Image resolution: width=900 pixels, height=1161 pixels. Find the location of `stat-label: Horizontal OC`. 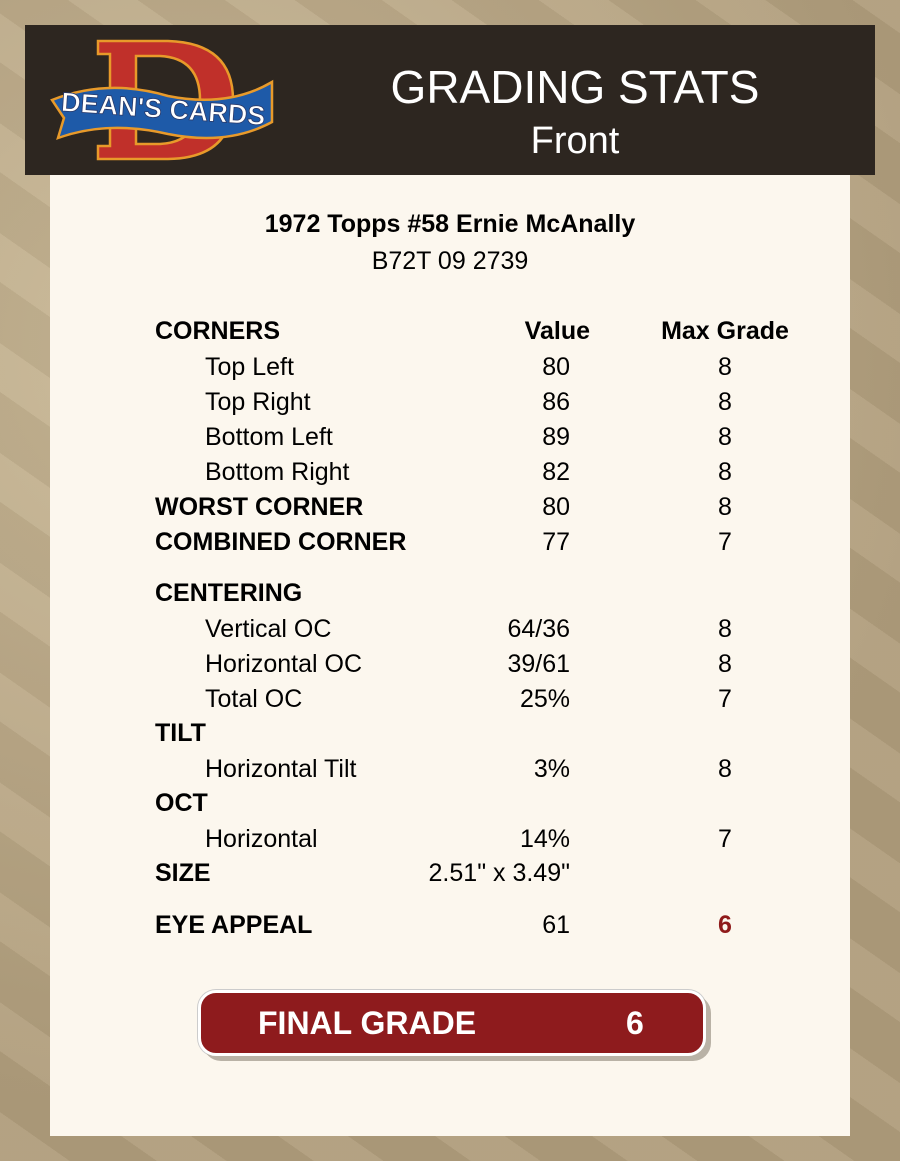

stat-label: Horizontal OC is located at coordinates (283, 664).